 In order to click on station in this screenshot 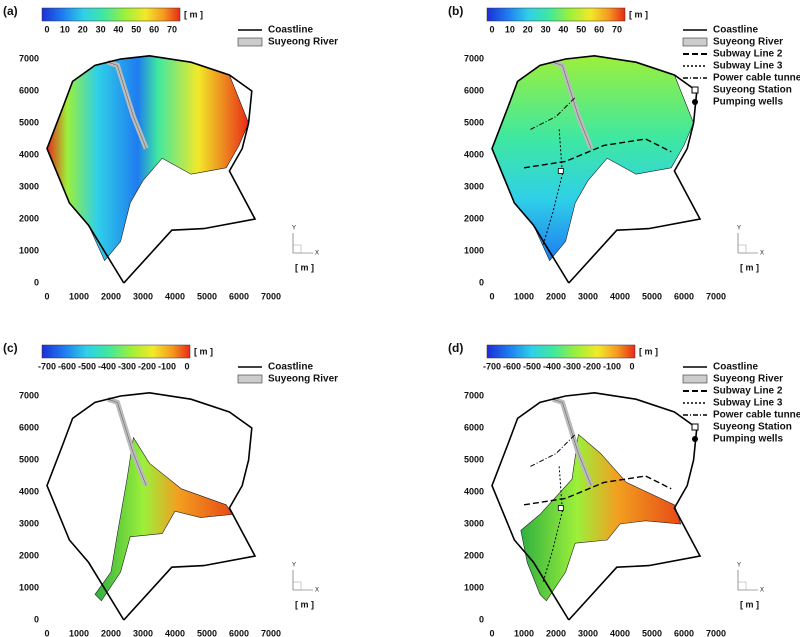, I will do `click(560, 171)`.